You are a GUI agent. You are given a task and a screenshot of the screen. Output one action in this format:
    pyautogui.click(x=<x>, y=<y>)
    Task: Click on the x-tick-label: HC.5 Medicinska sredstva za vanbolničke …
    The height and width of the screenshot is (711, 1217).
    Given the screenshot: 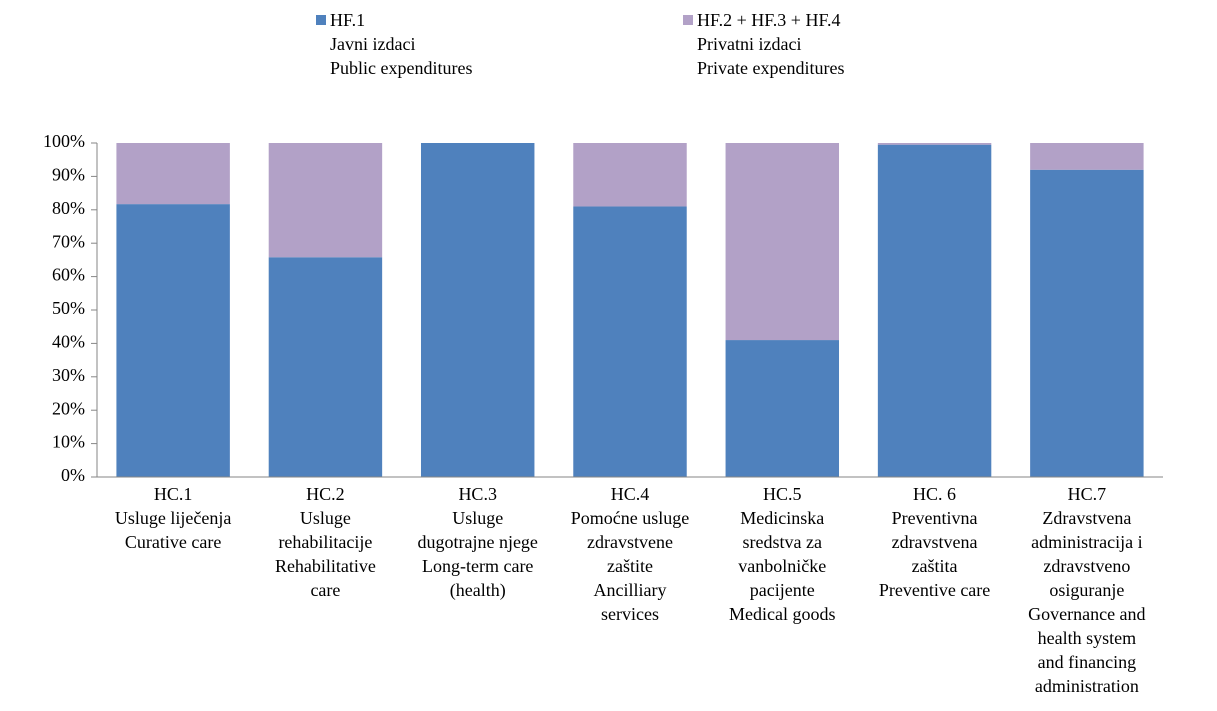 What is the action you would take?
    pyautogui.click(x=782, y=554)
    